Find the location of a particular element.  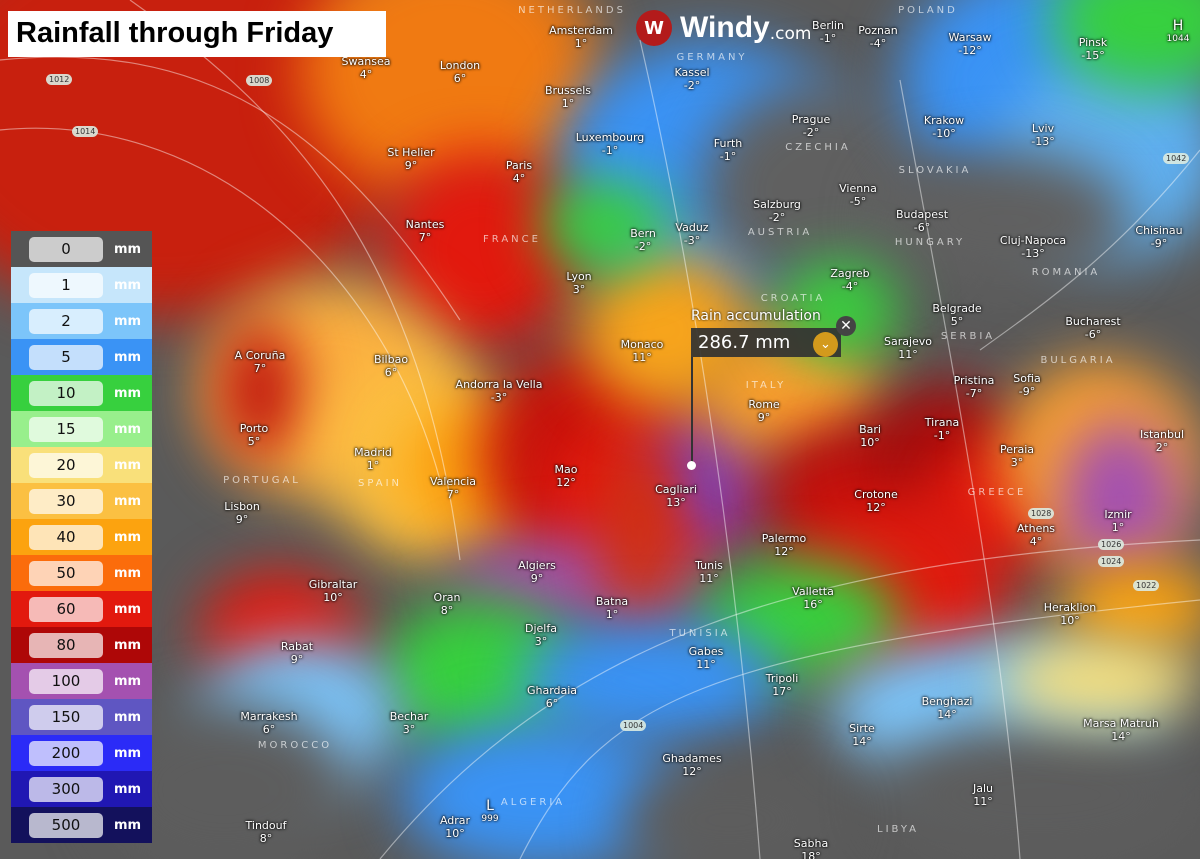

city-label: Athens 4° is located at coordinates (1036, 535).